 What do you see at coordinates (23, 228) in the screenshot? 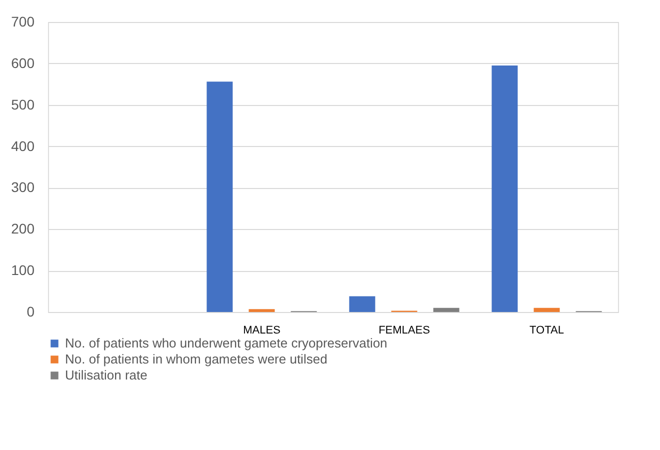
I see `y-tick-label: 200` at bounding box center [23, 228].